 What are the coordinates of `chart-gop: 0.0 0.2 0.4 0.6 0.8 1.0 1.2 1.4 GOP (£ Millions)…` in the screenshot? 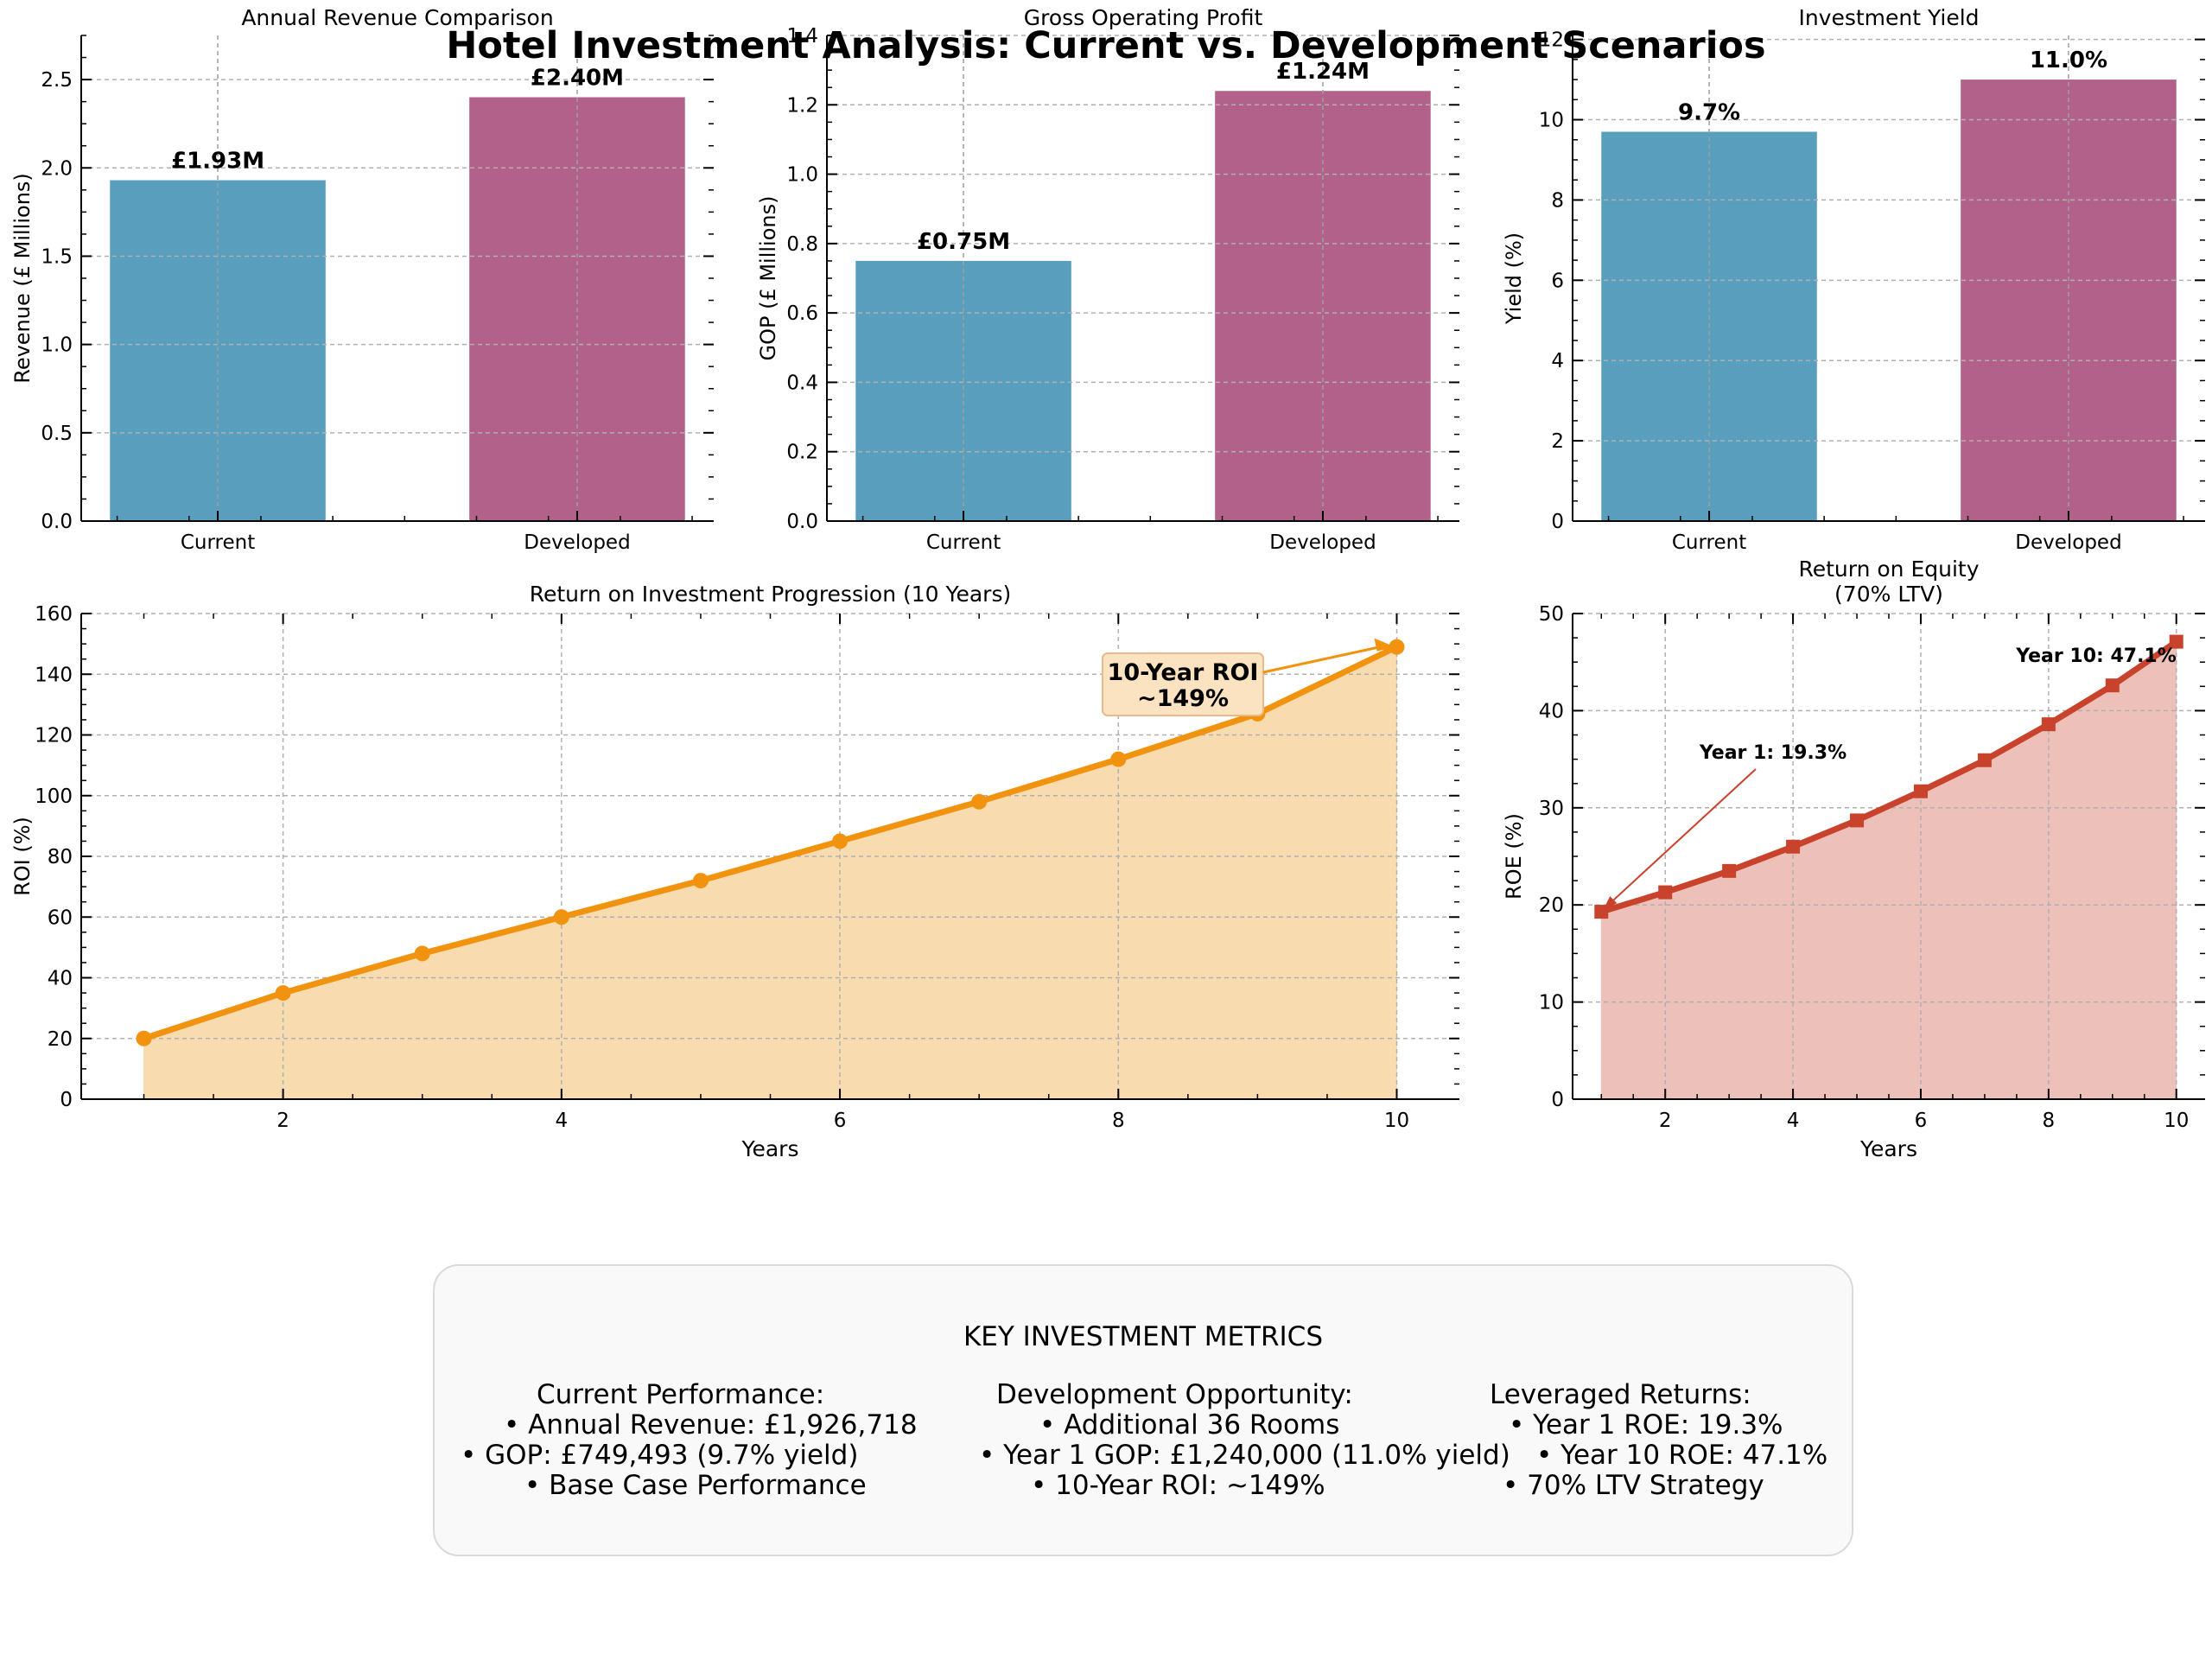 It's located at (1107, 279).